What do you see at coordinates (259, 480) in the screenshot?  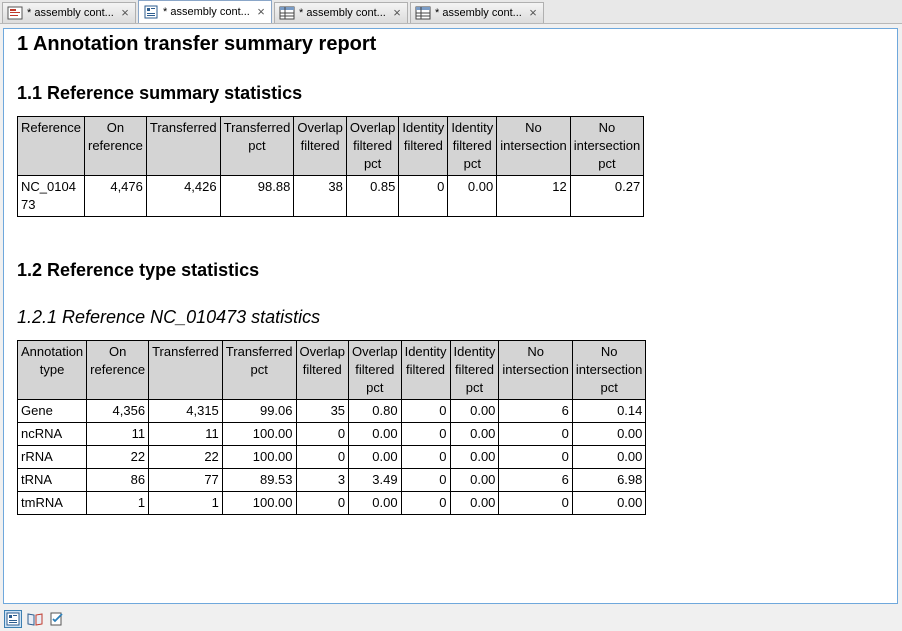 I see `table-cell: 89.53` at bounding box center [259, 480].